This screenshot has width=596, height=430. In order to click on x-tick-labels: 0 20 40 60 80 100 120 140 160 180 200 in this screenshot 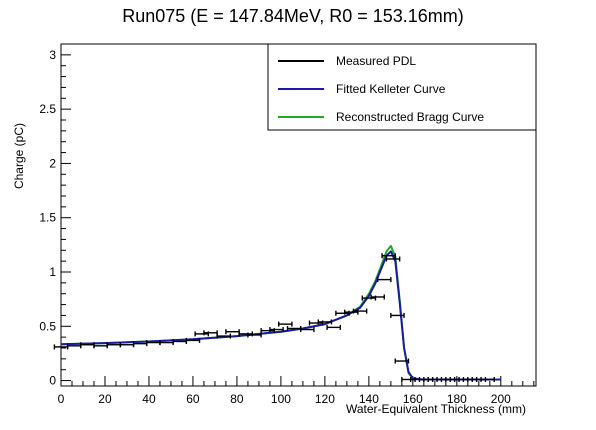, I will do `click(284, 399)`.